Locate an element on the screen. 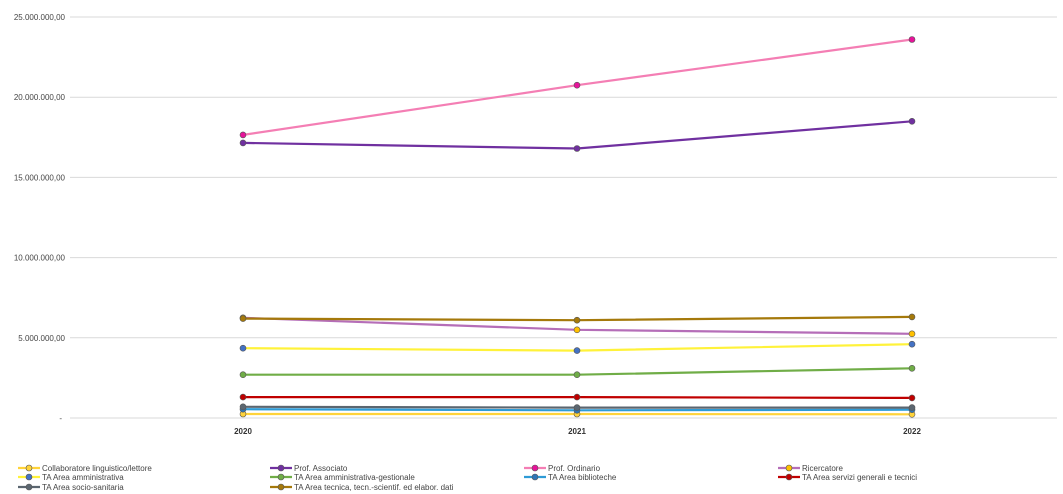 The image size is (1063, 494). legend-label: TA Area amministrativa-gestionale is located at coordinates (354, 477).